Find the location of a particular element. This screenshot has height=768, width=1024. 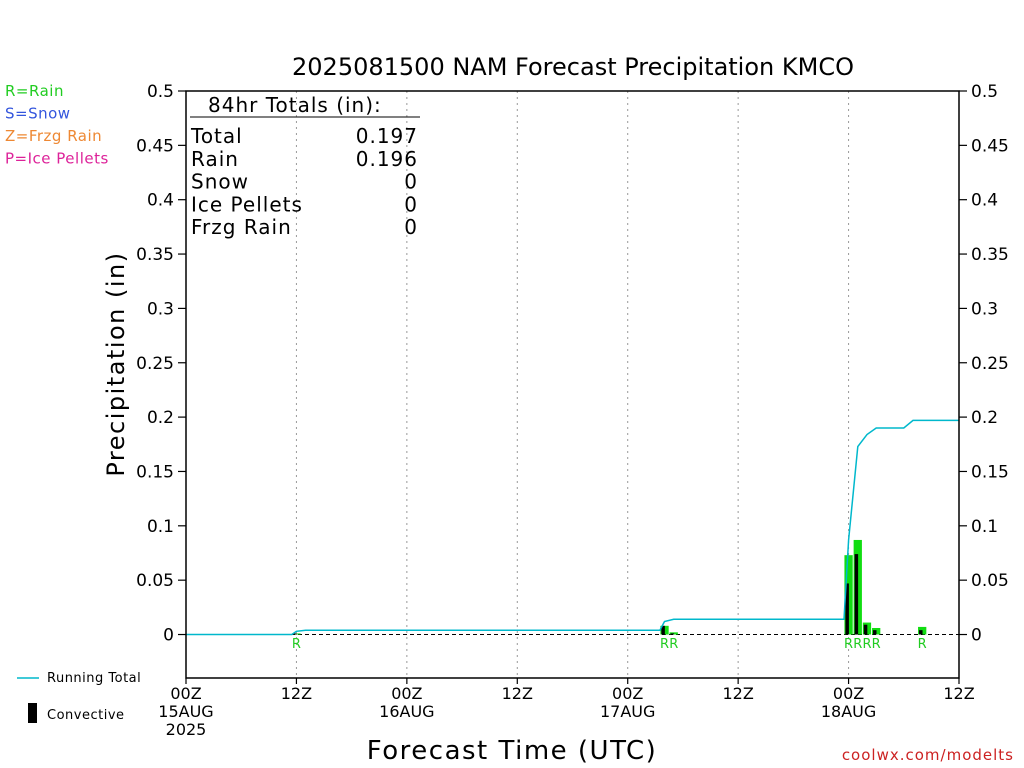

type-legend-item-2: Z=Frzg Rain is located at coordinates (53, 136).